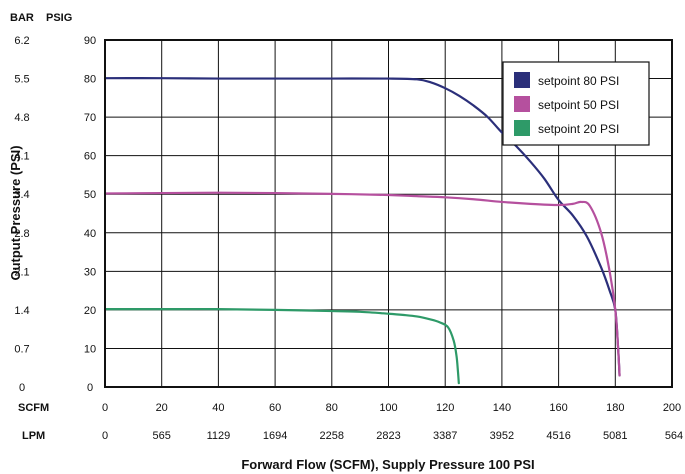  I want to click on y-axis-title: Output Pressure (PSI), so click(15, 212).